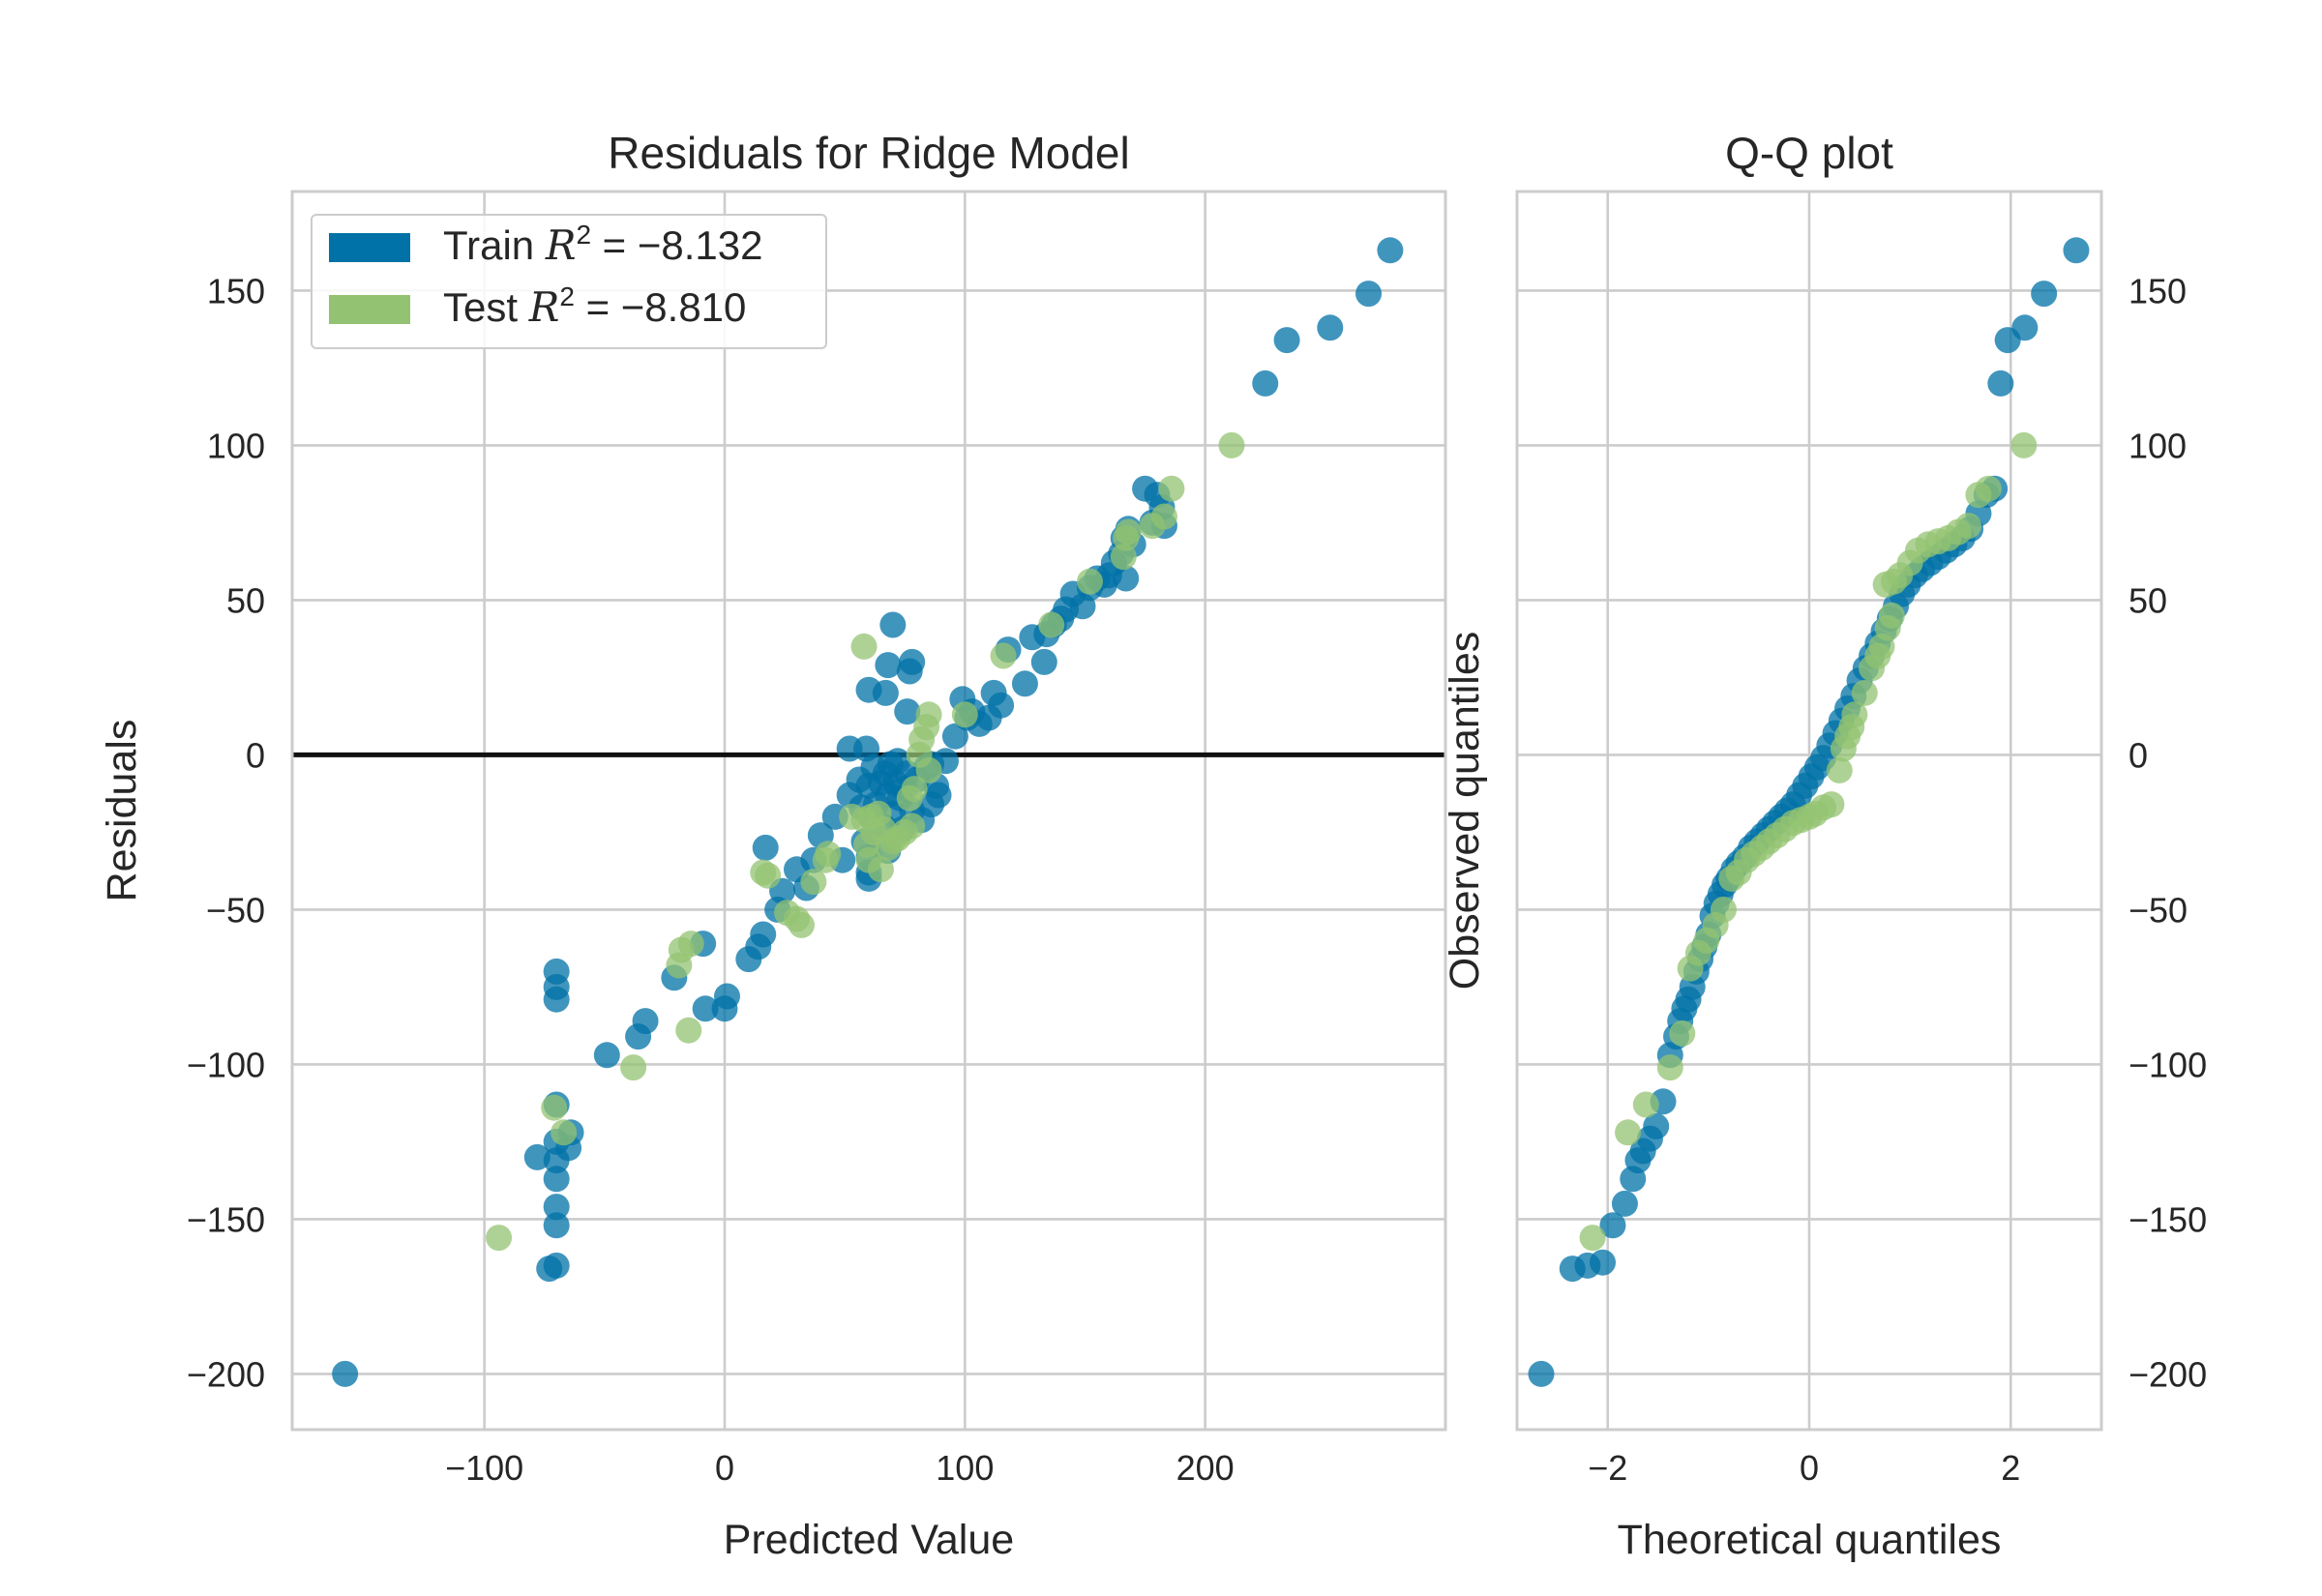 This screenshot has width=2322, height=1596. What do you see at coordinates (226, 832) in the screenshot?
I see `residuals-y-tick-labels: −200 −150 −100 −50 0 50 100 150` at bounding box center [226, 832].